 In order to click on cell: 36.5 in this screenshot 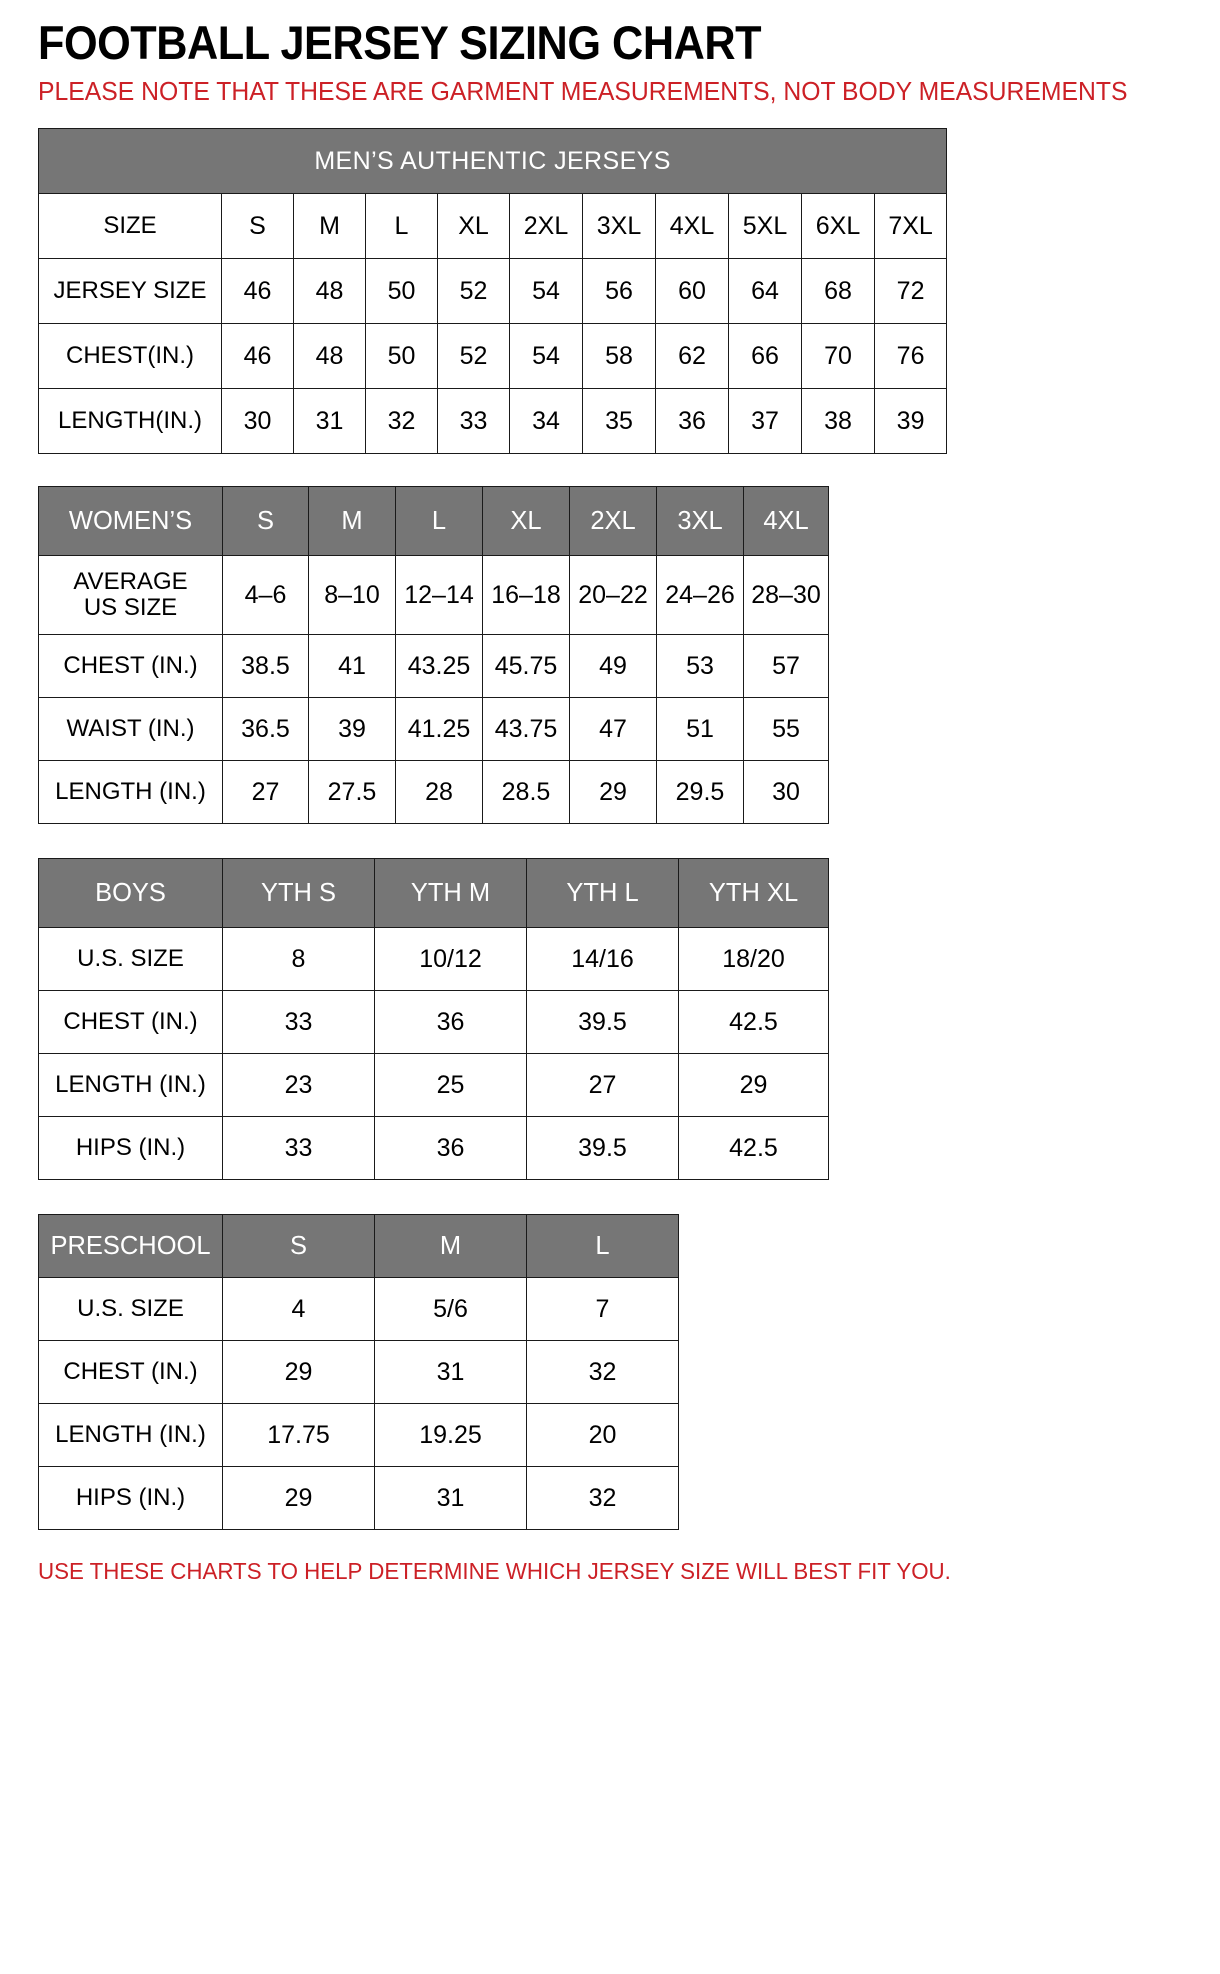, I will do `click(265, 729)`.